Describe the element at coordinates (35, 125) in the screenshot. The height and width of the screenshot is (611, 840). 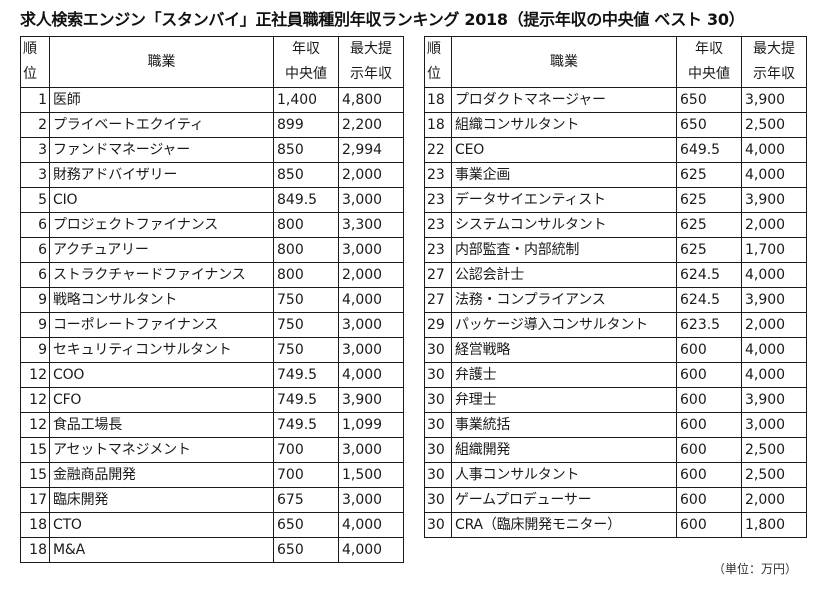
I see `rank-cell: 2` at that location.